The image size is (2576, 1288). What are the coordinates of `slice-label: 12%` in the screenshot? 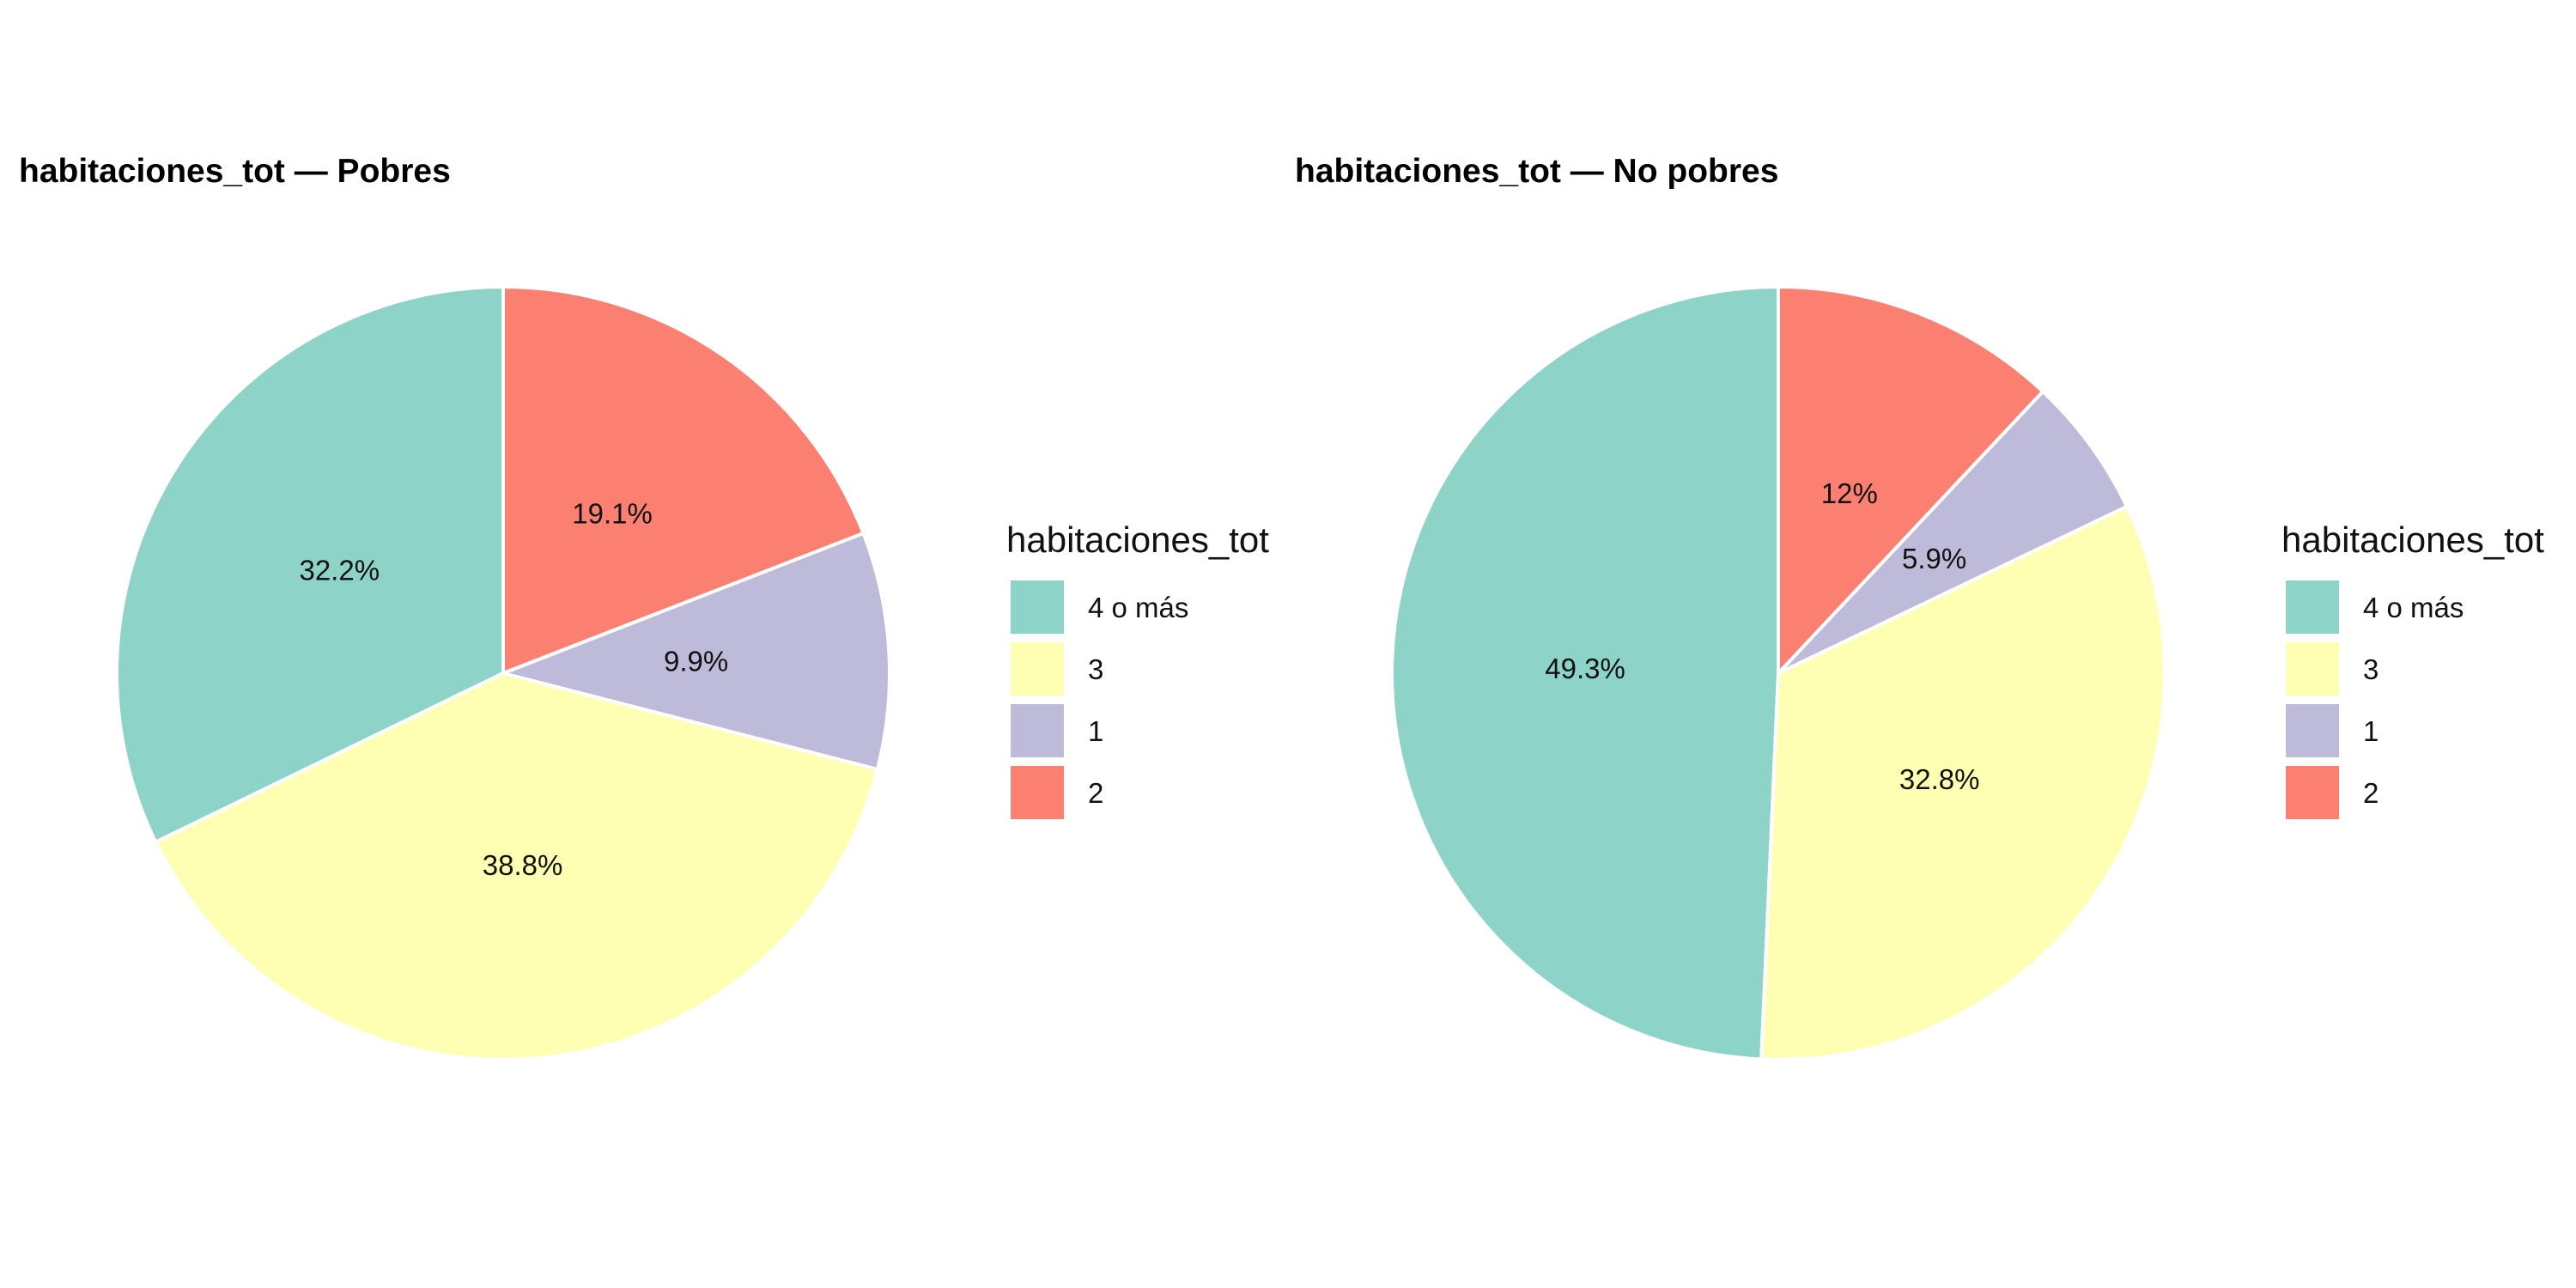 It's located at (1850, 493).